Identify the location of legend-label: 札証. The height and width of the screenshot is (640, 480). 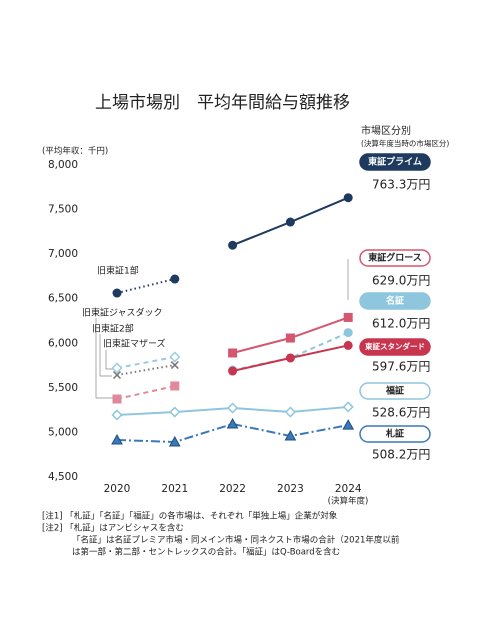
(394, 434).